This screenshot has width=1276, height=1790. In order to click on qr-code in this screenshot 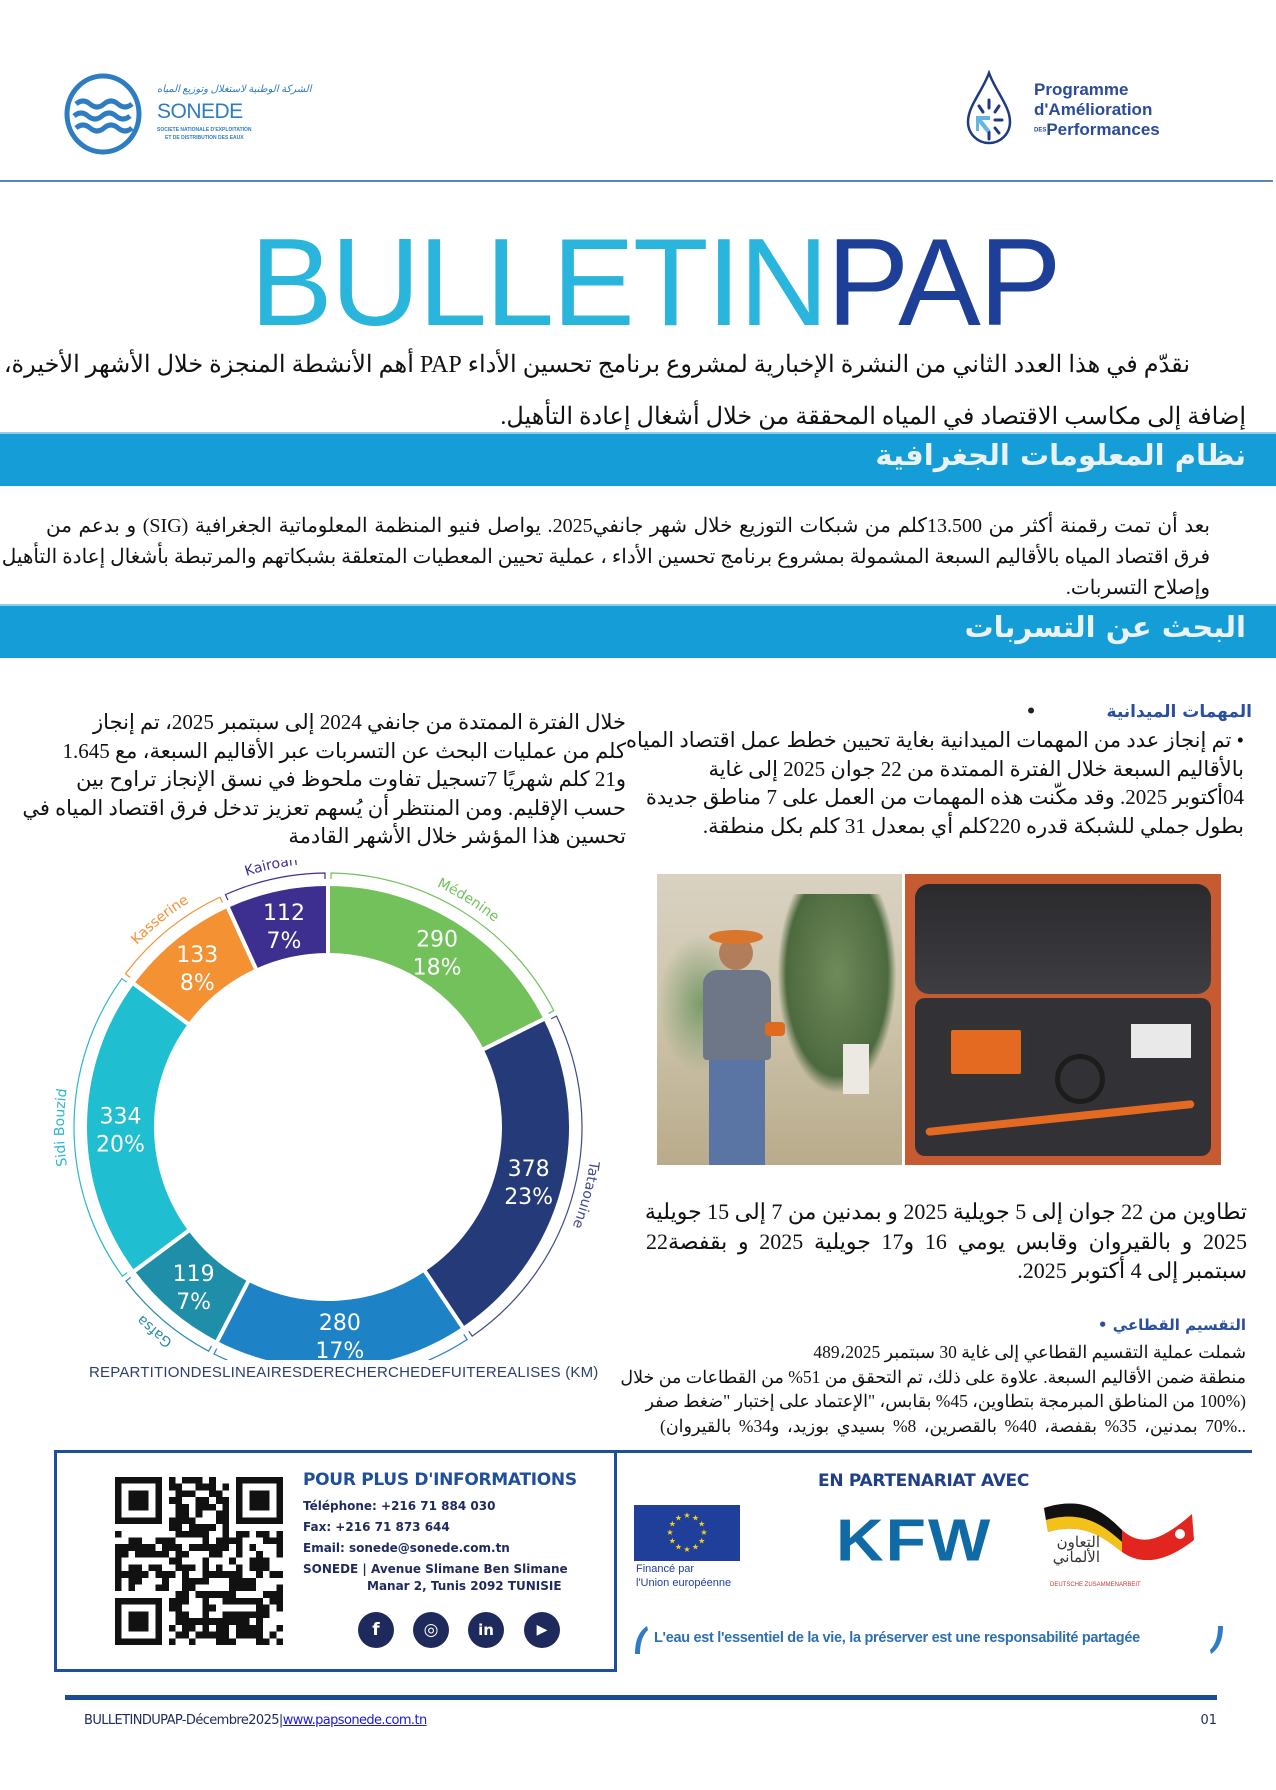, I will do `click(199, 1561)`.